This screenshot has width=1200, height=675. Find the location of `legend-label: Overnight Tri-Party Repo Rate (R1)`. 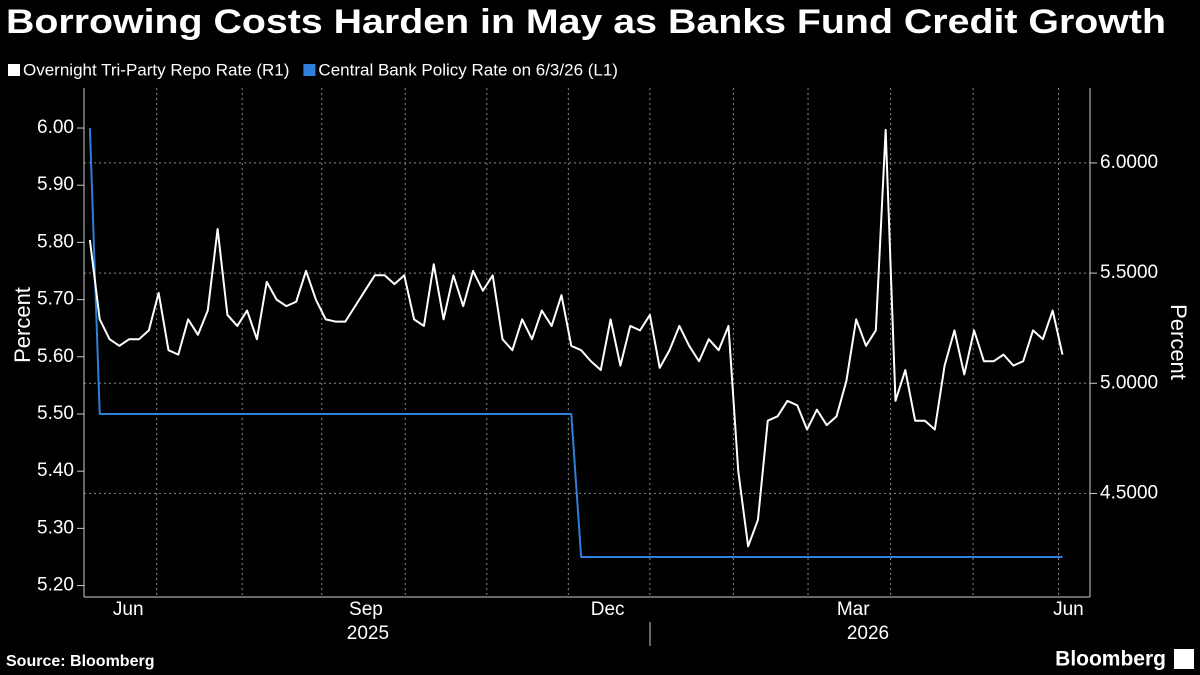

legend-label: Overnight Tri-Party Repo Rate (R1) is located at coordinates (156, 69).